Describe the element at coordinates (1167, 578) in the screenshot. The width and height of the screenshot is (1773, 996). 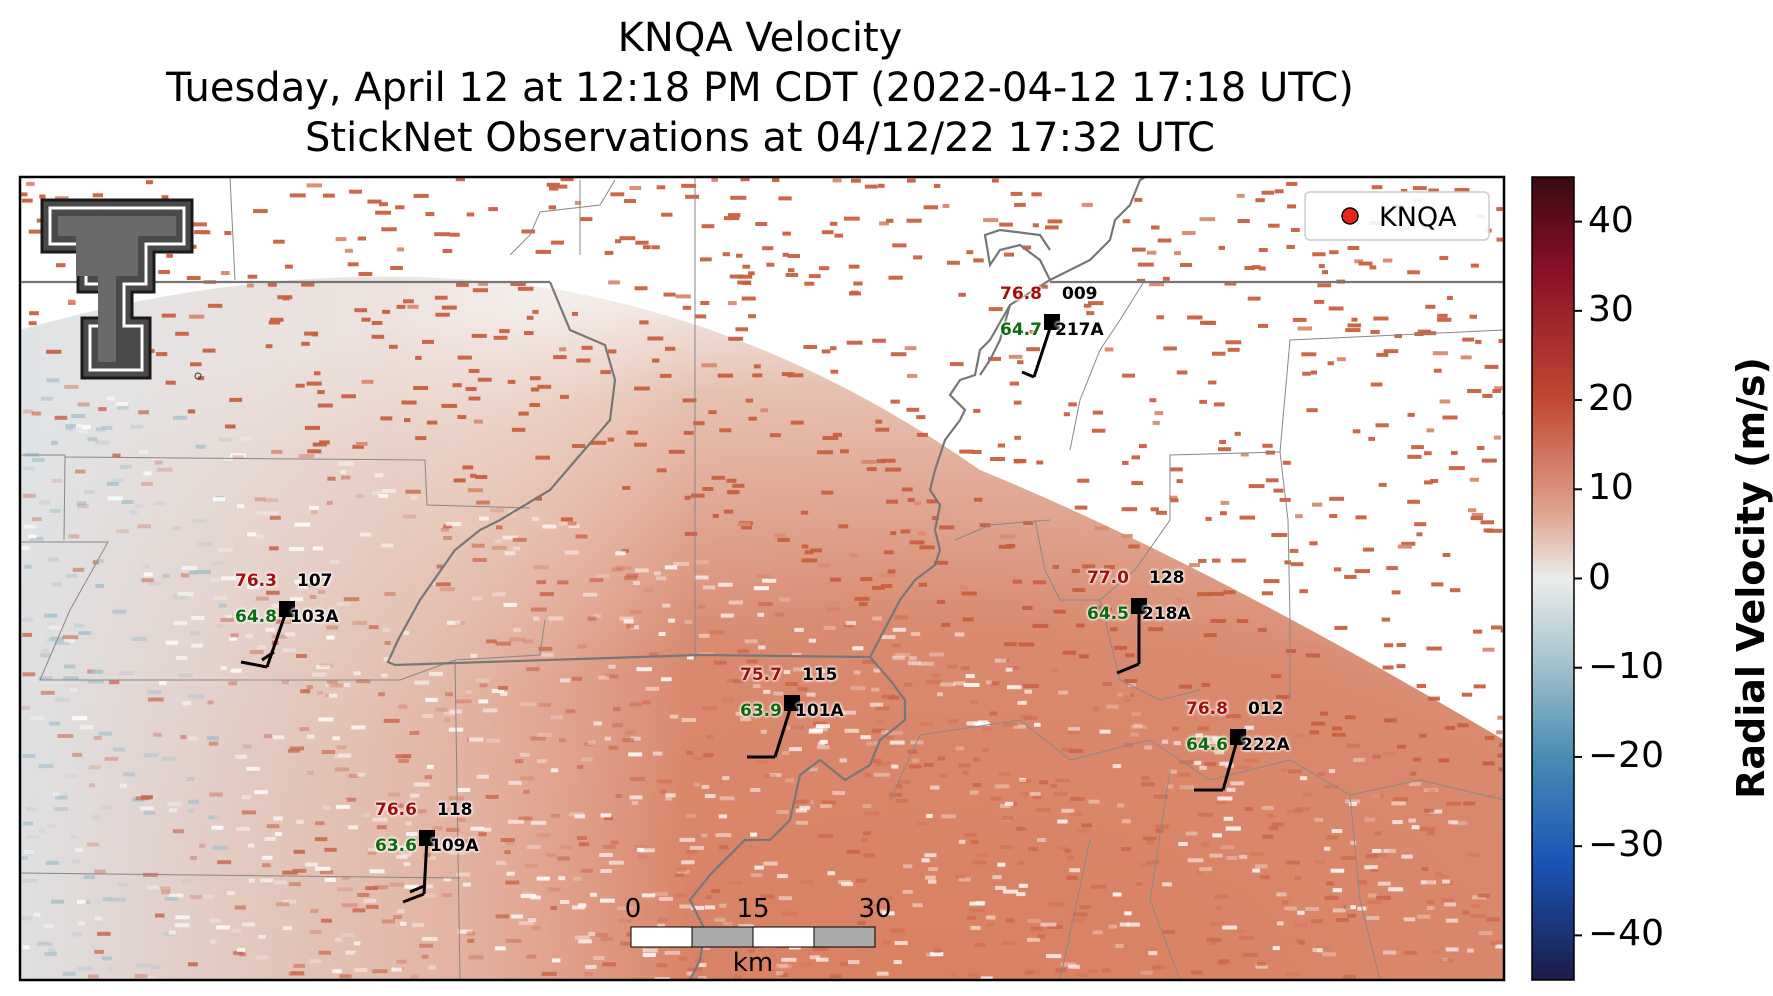
I see `station-id: 128` at that location.